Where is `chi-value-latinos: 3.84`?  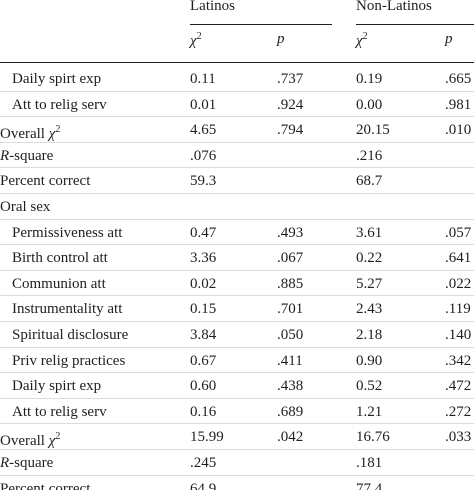 chi-value-latinos: 3.84 is located at coordinates (203, 335).